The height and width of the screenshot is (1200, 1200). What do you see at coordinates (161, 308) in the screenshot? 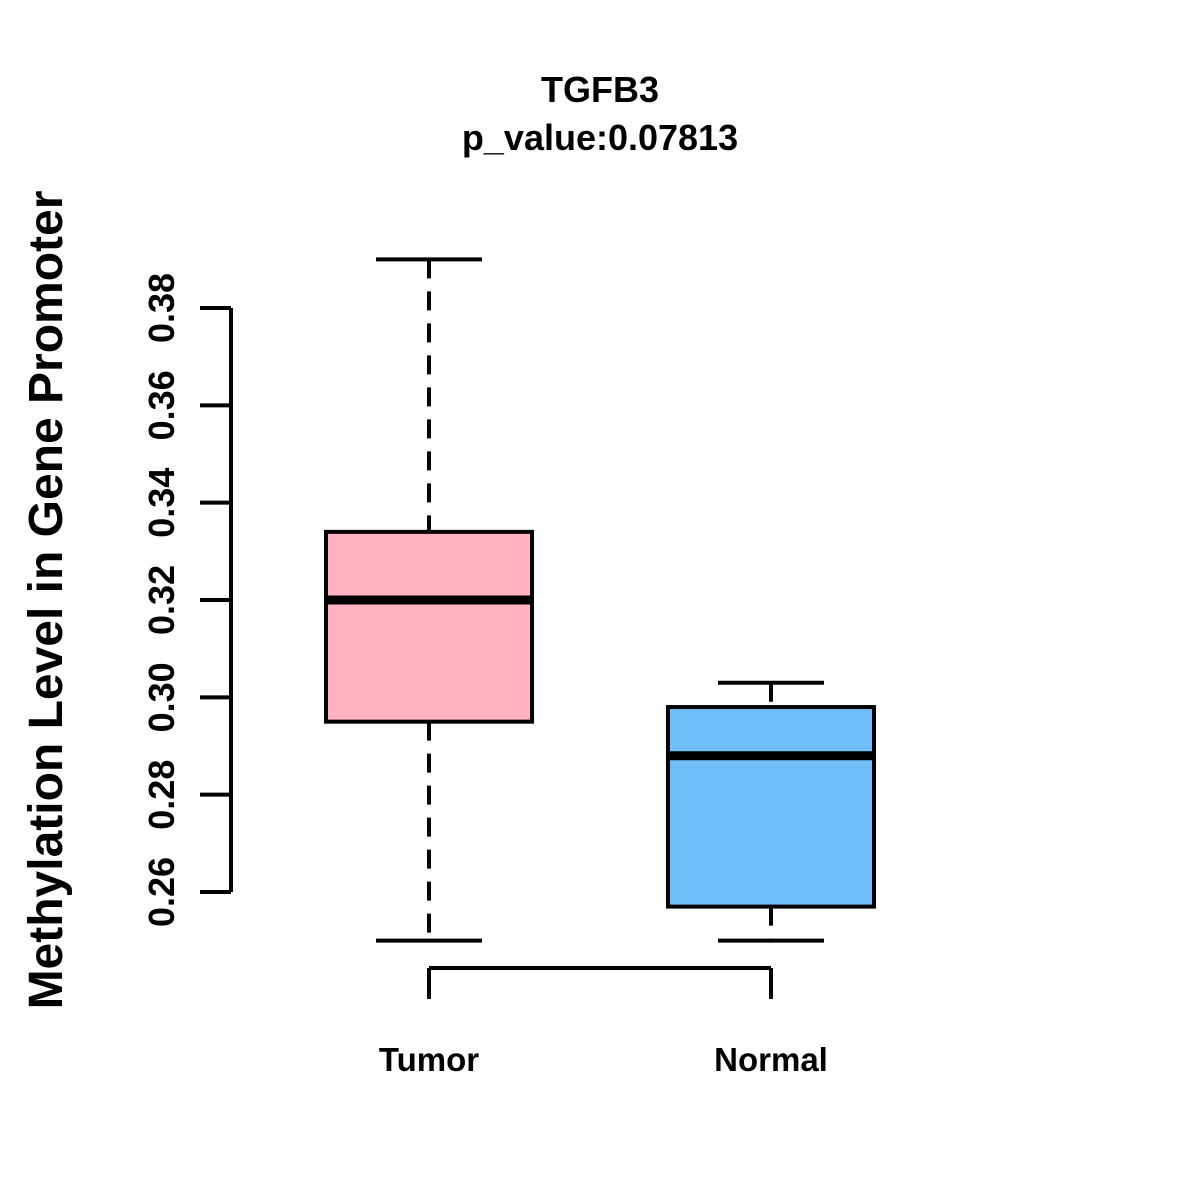
I see `y-tick-label: 0.38` at bounding box center [161, 308].